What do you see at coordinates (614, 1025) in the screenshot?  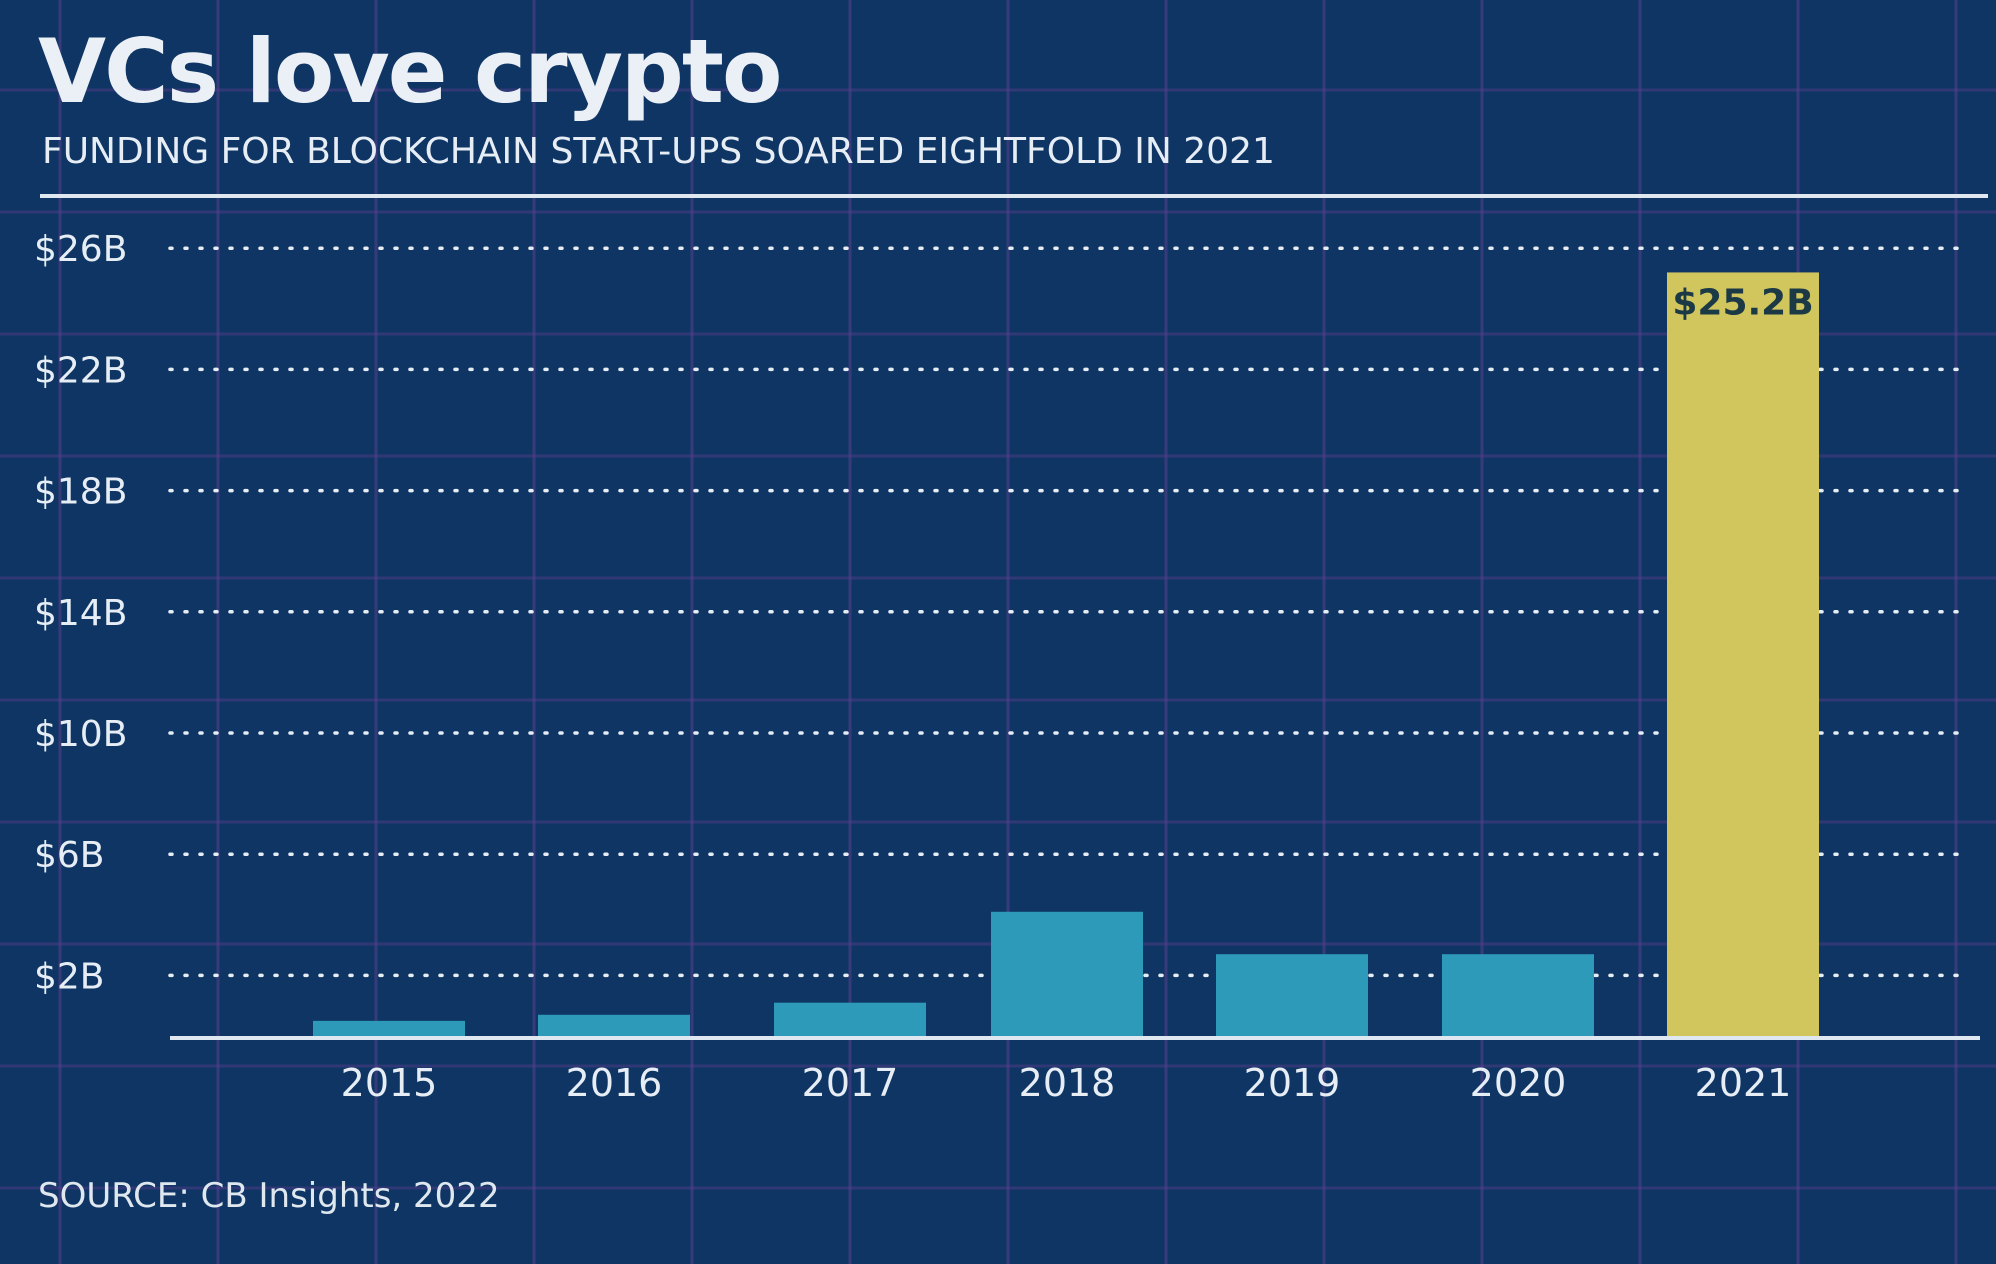 I see `bar-2016` at bounding box center [614, 1025].